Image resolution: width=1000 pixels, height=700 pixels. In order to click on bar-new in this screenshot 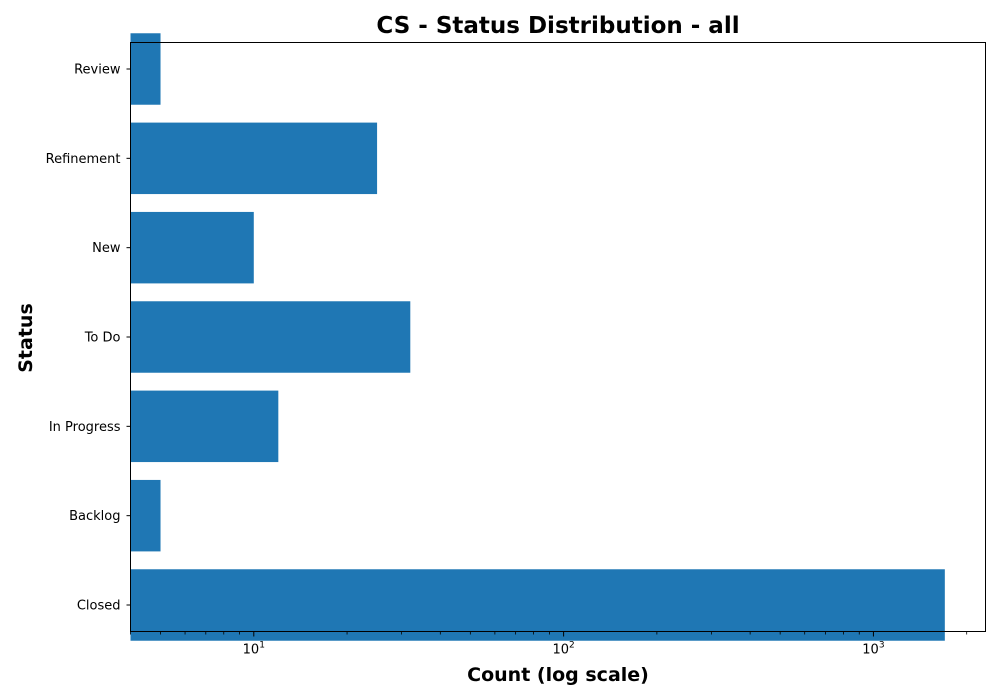, I will do `click(192, 247)`.